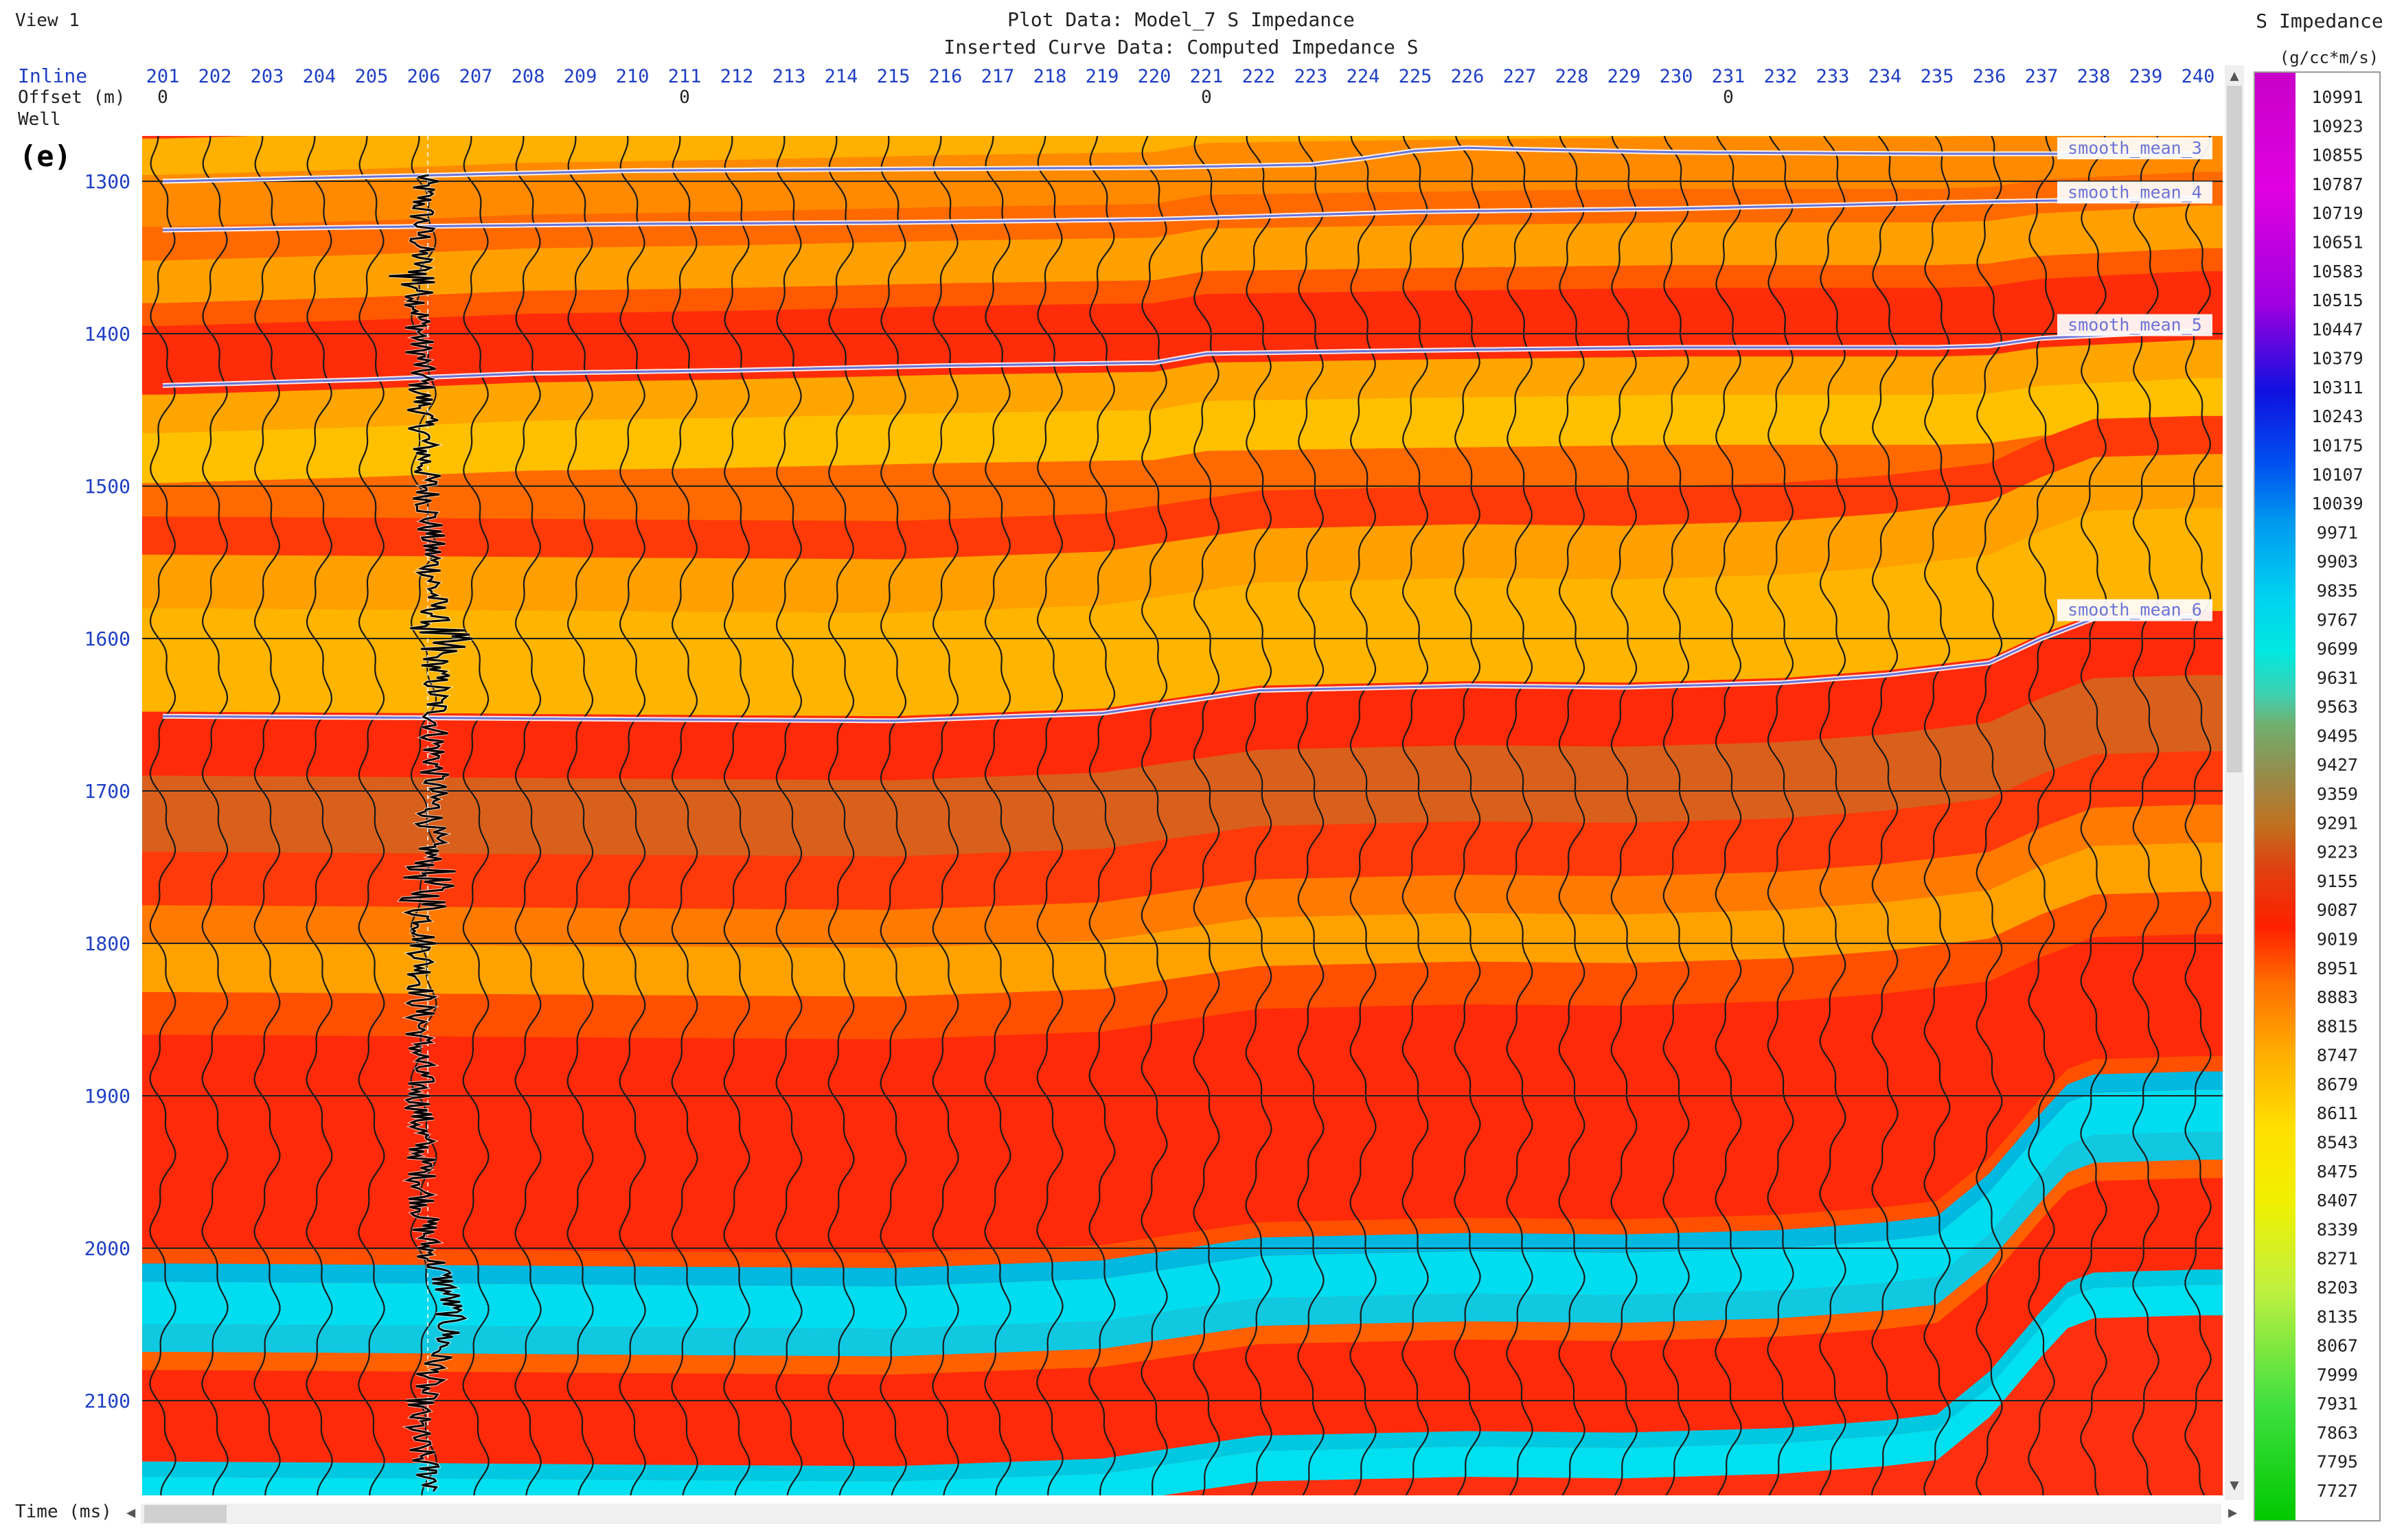 The image size is (2393, 1540). What do you see at coordinates (1155, 76) in the screenshot?
I see `inline-tick-label: 220` at bounding box center [1155, 76].